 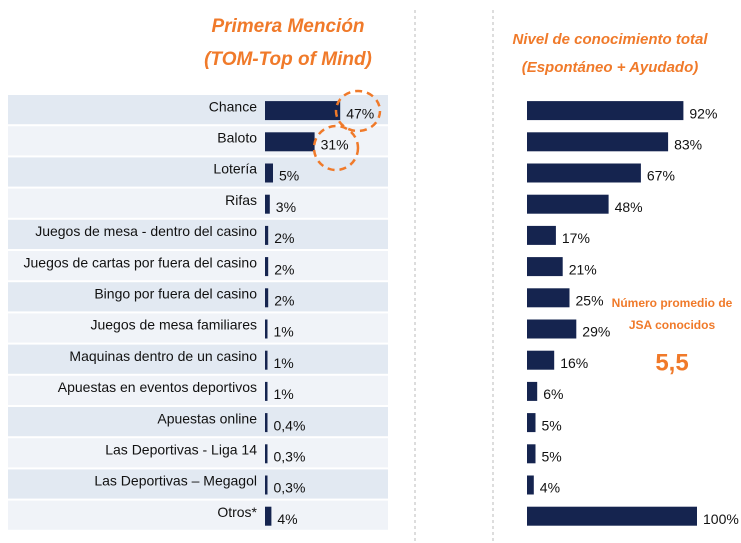 What do you see at coordinates (237, 512) in the screenshot?
I see `category-label: Otros*` at bounding box center [237, 512].